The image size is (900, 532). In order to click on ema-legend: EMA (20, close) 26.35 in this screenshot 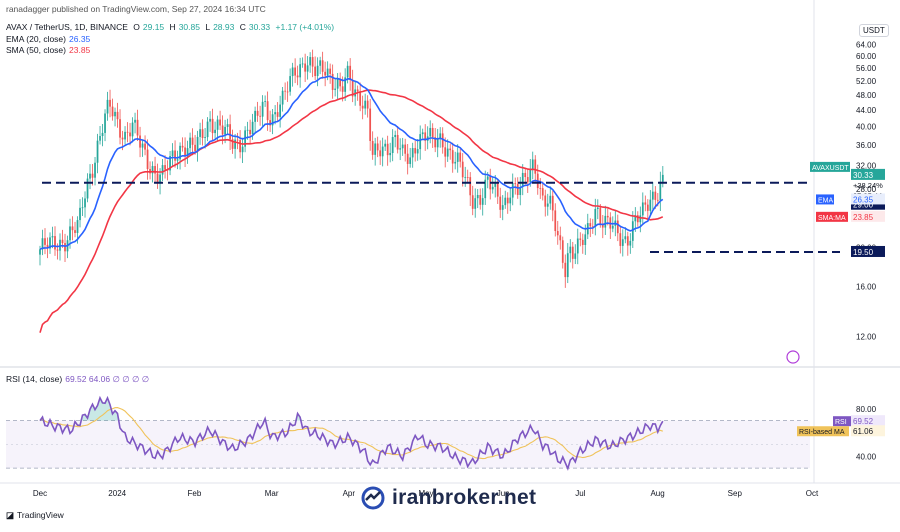, I will do `click(49, 39)`.